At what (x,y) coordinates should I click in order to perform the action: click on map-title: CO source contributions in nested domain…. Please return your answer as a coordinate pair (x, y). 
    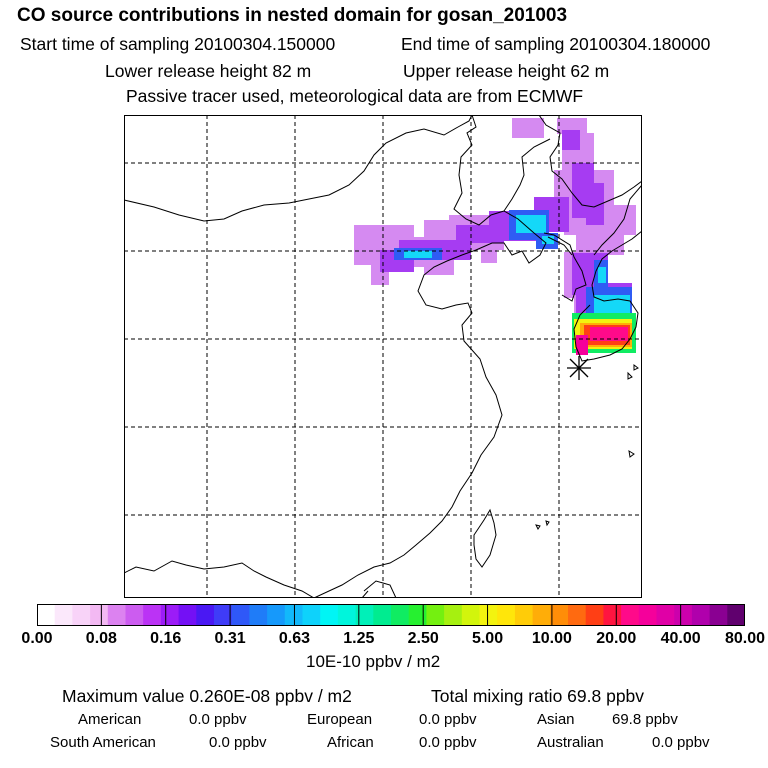
    Looking at the image, I should click on (292, 15).